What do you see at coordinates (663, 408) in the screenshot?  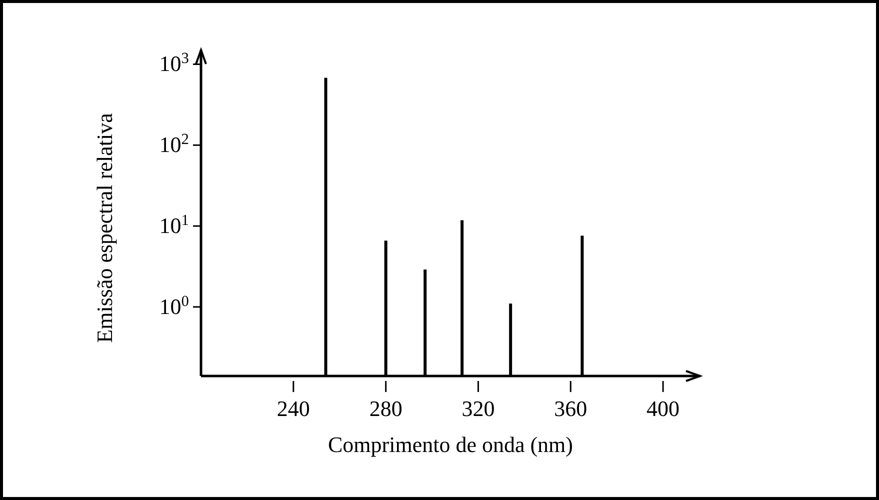 I see `x-tick-label: 400` at bounding box center [663, 408].